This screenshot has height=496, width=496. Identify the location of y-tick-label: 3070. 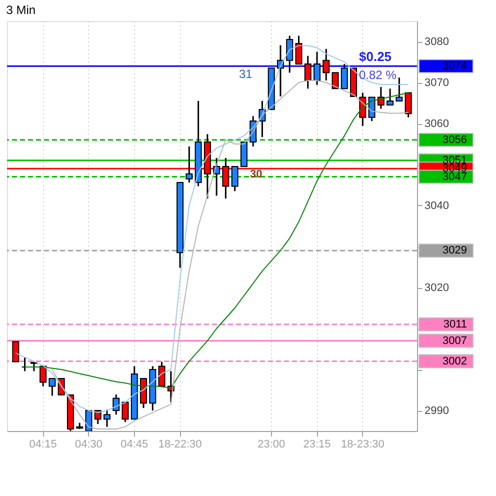
(436, 83).